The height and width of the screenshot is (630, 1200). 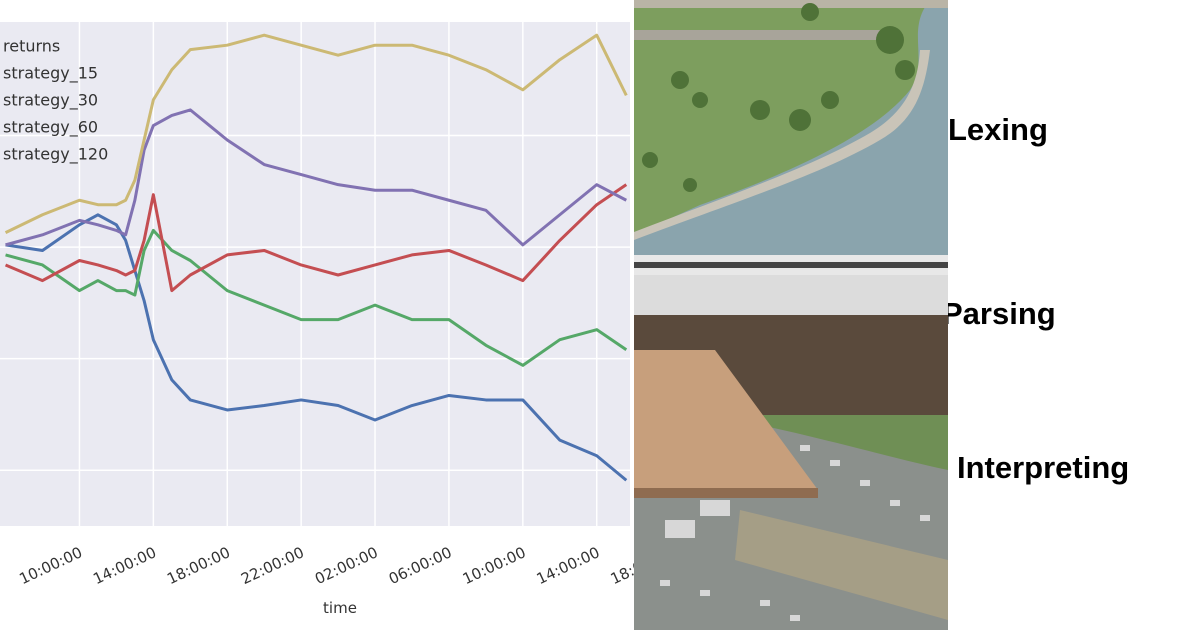 I want to click on legend-label: strategy_120, so click(x=55, y=155).